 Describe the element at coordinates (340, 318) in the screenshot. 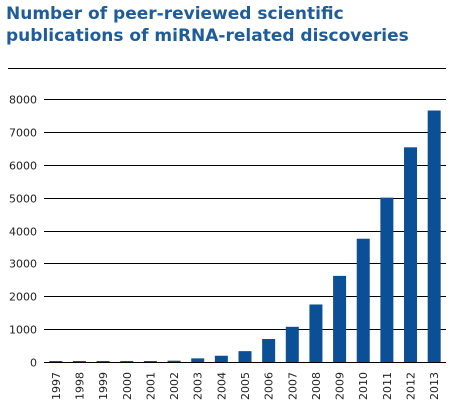

I see `bar-2009` at that location.